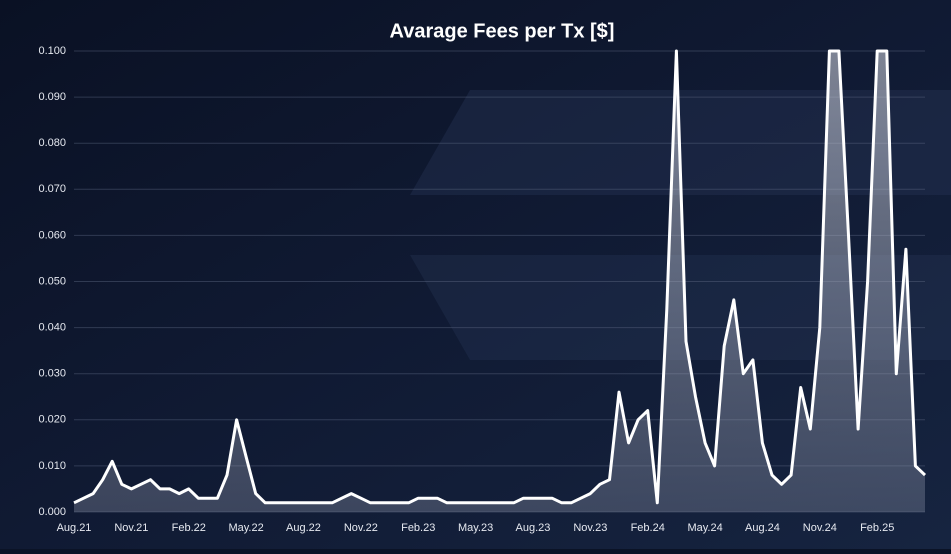 Image resolution: width=951 pixels, height=554 pixels. What do you see at coordinates (131, 528) in the screenshot?
I see `x-tick-label: Nov.21` at bounding box center [131, 528].